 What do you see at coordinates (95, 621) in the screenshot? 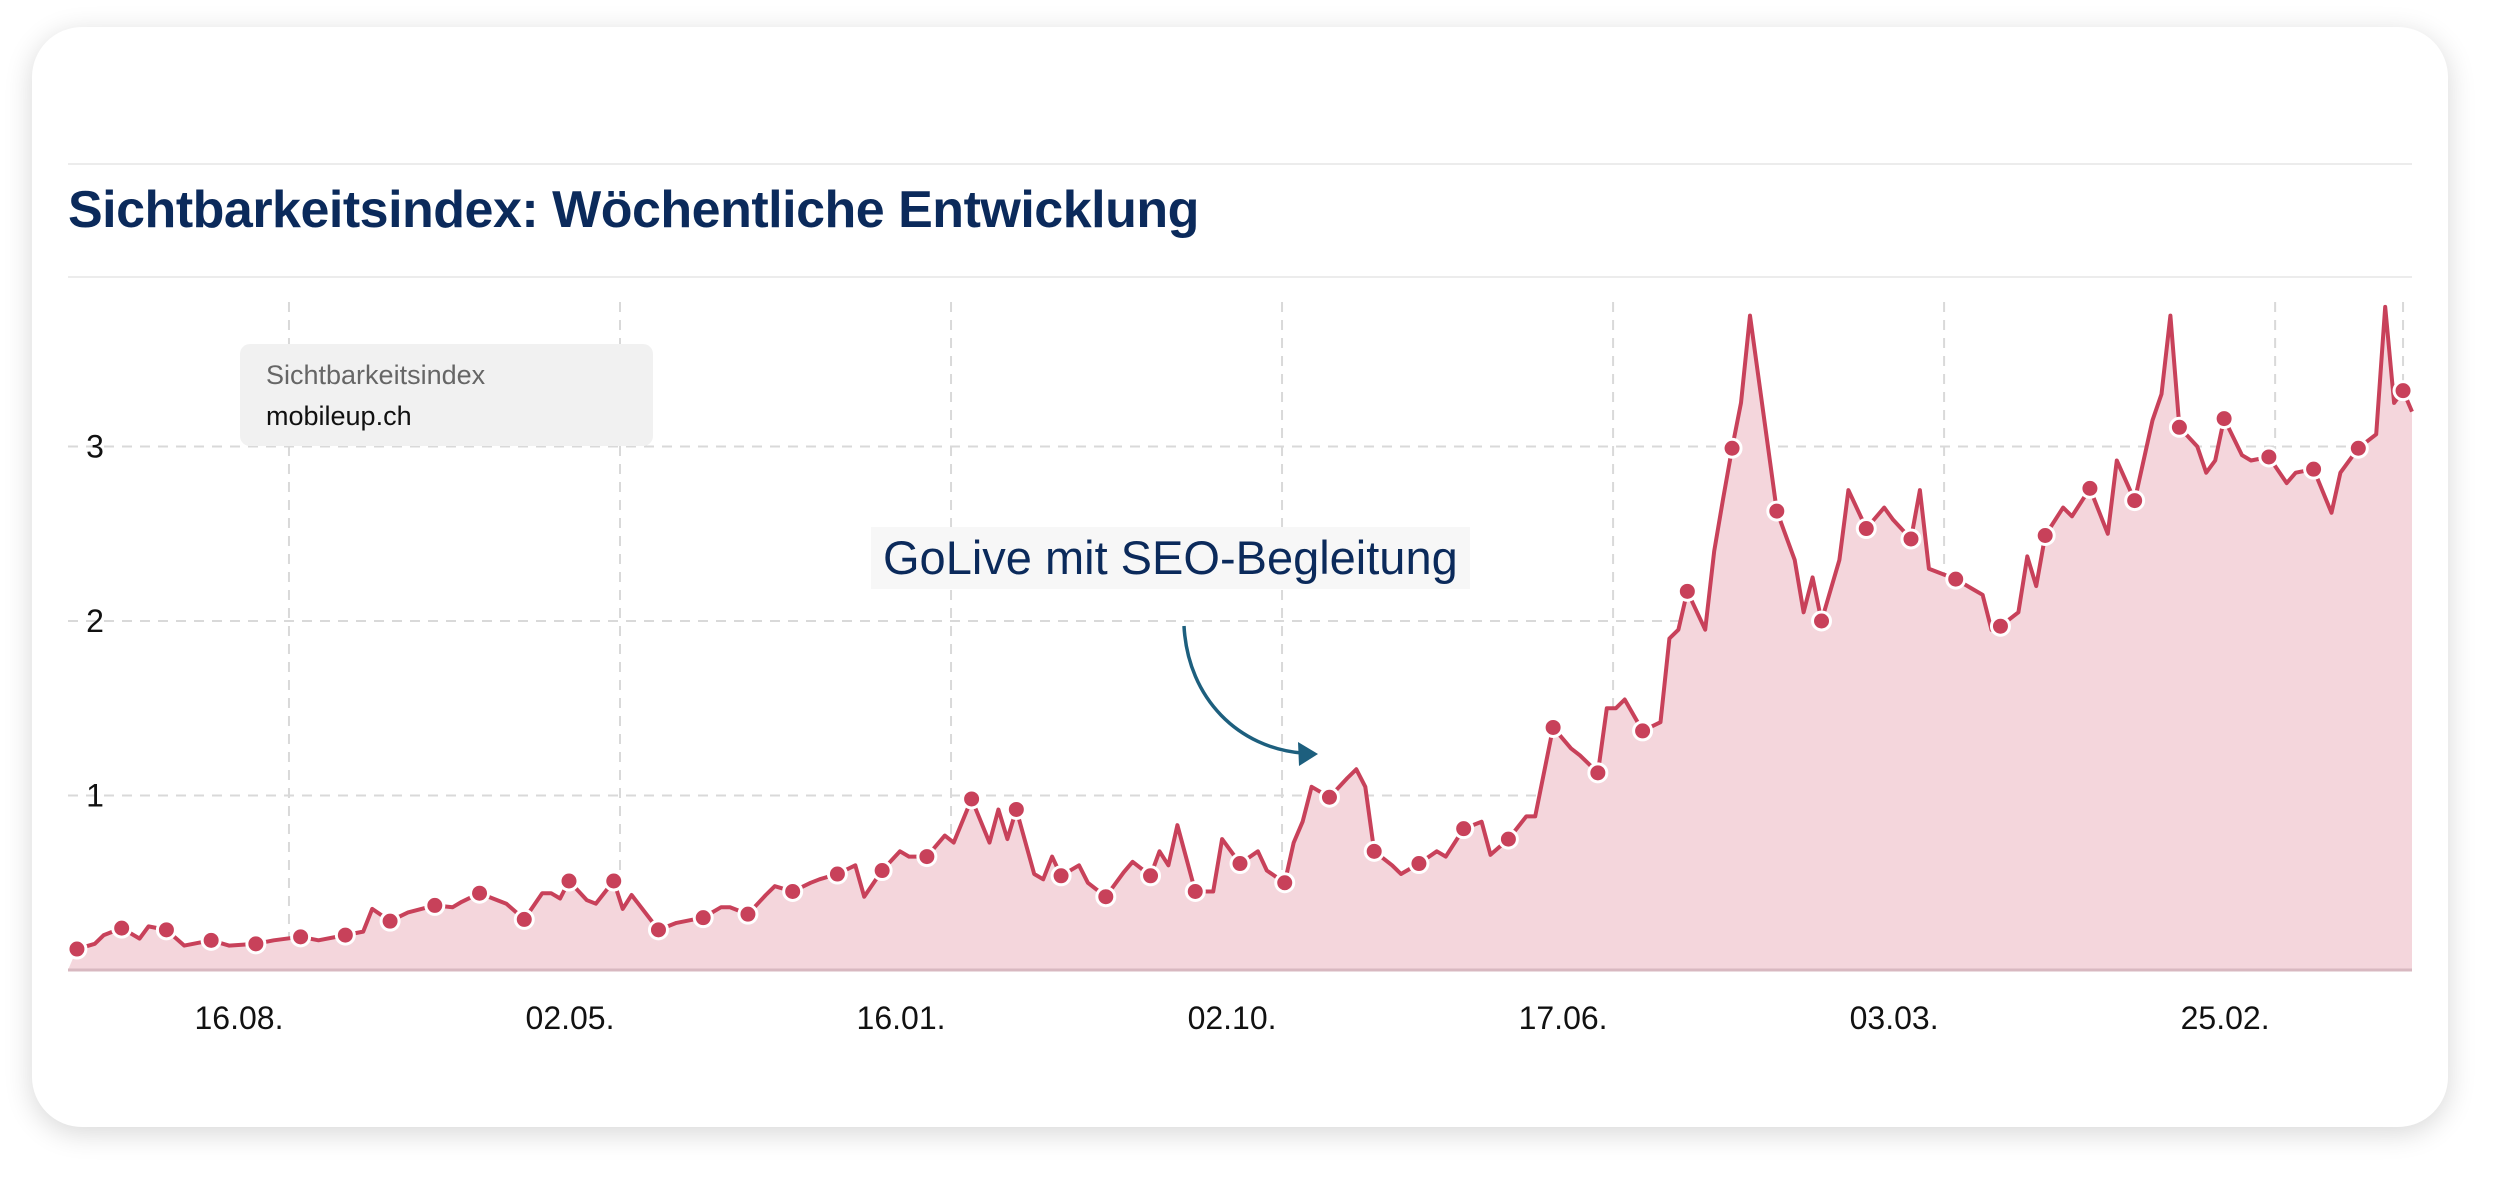
I see `y-tick-label: 2` at bounding box center [95, 621].